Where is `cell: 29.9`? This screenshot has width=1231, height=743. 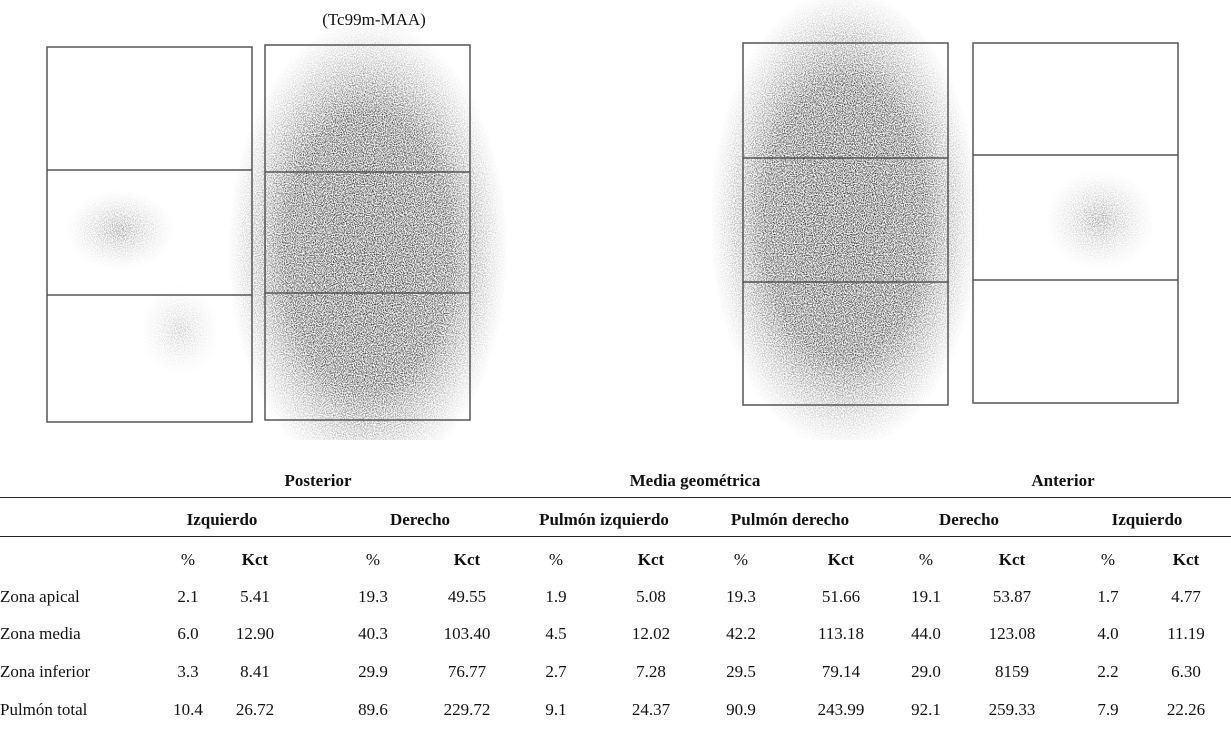 cell: 29.9 is located at coordinates (373, 671).